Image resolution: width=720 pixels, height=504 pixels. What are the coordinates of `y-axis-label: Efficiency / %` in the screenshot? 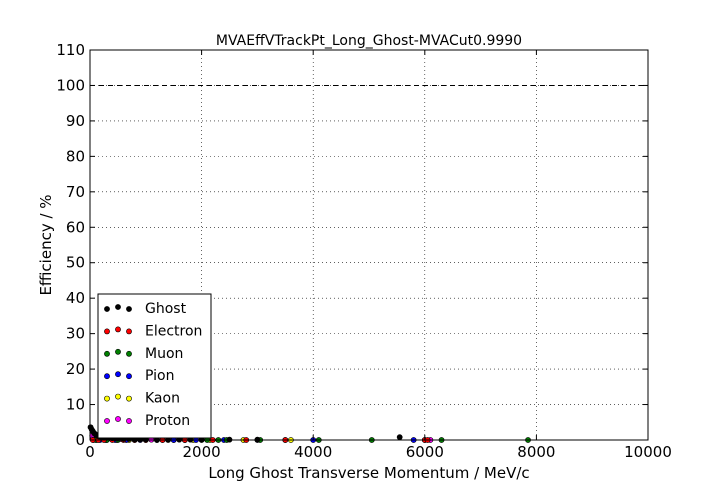 It's located at (46, 244).